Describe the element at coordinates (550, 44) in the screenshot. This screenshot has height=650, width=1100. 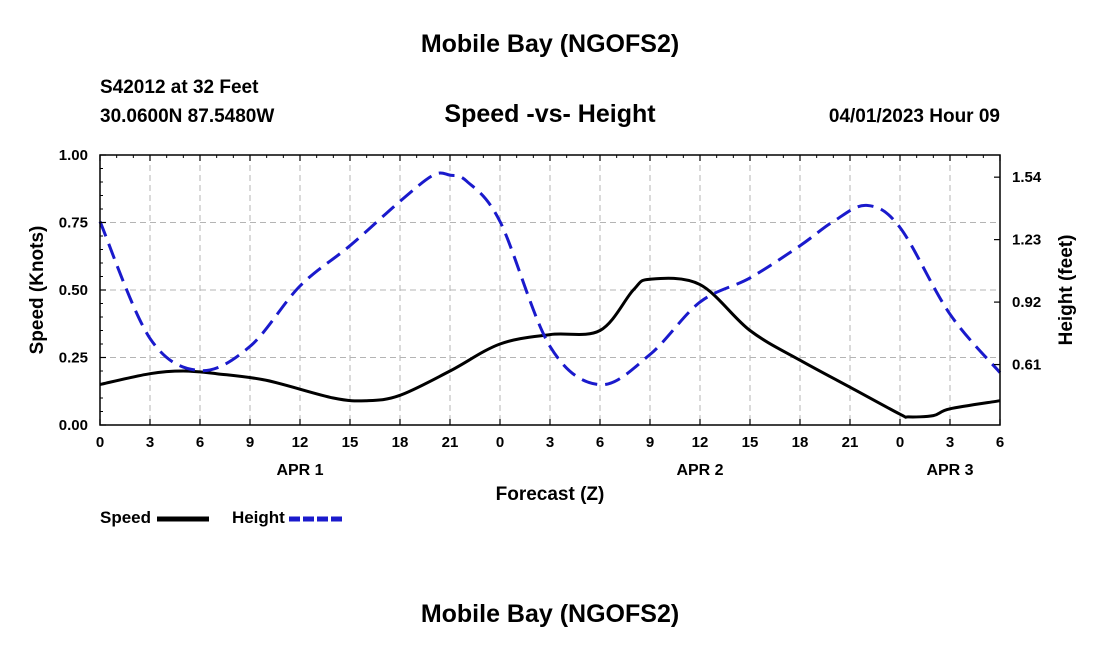
I see `page-title-top: Mobile Bay (NGOFS2)` at that location.